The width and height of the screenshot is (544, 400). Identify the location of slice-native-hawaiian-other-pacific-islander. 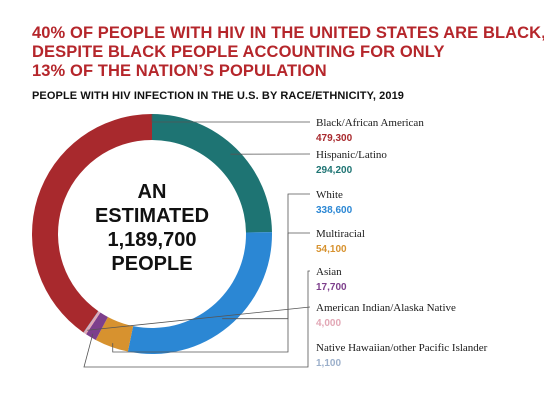
(91, 322).